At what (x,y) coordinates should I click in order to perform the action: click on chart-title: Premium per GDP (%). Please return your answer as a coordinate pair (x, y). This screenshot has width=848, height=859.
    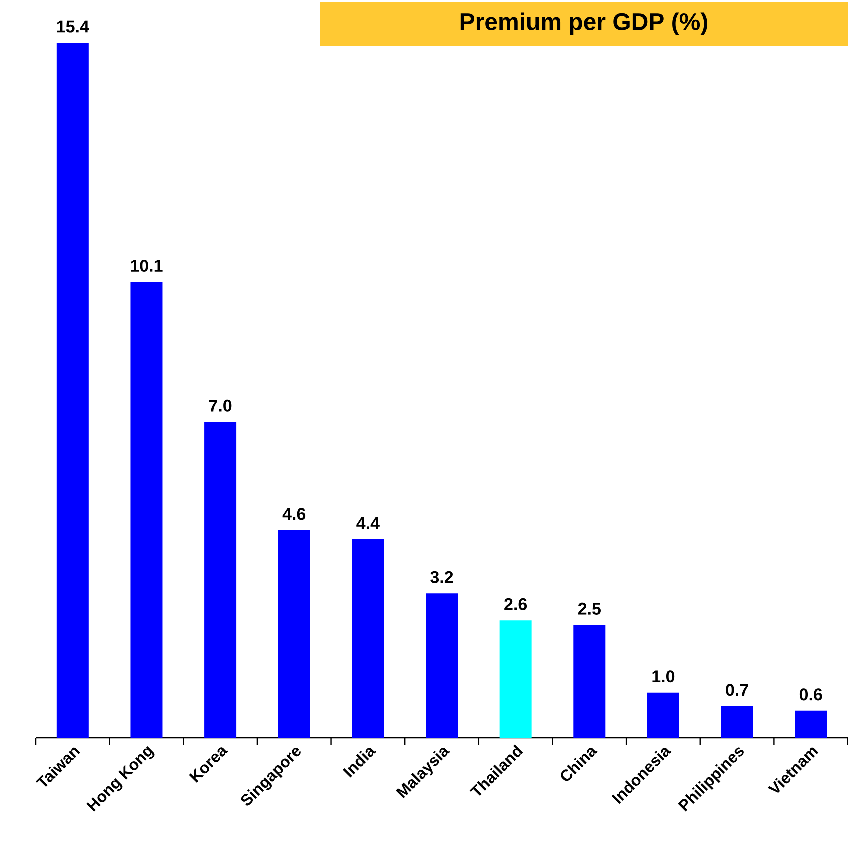
    Looking at the image, I should click on (584, 24).